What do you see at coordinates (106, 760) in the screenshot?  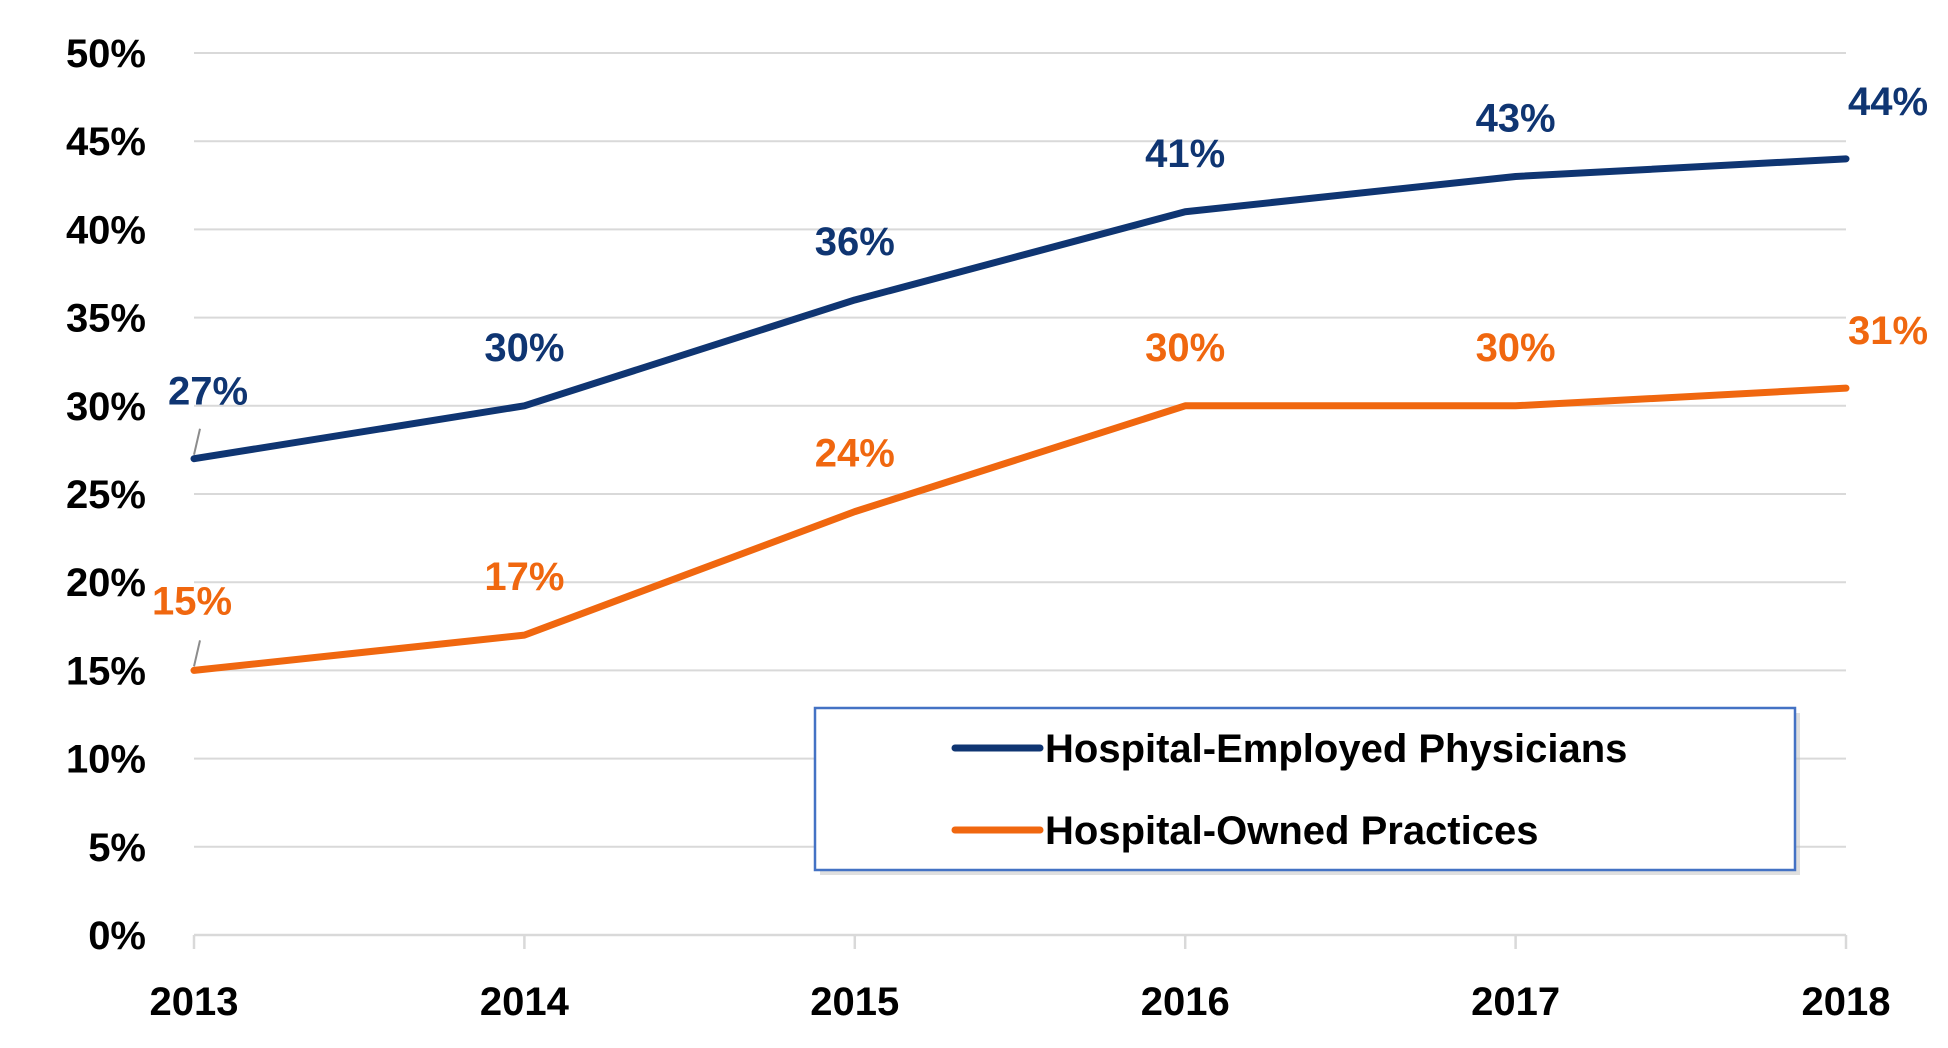 I see `y-tick-label: 10%` at bounding box center [106, 760].